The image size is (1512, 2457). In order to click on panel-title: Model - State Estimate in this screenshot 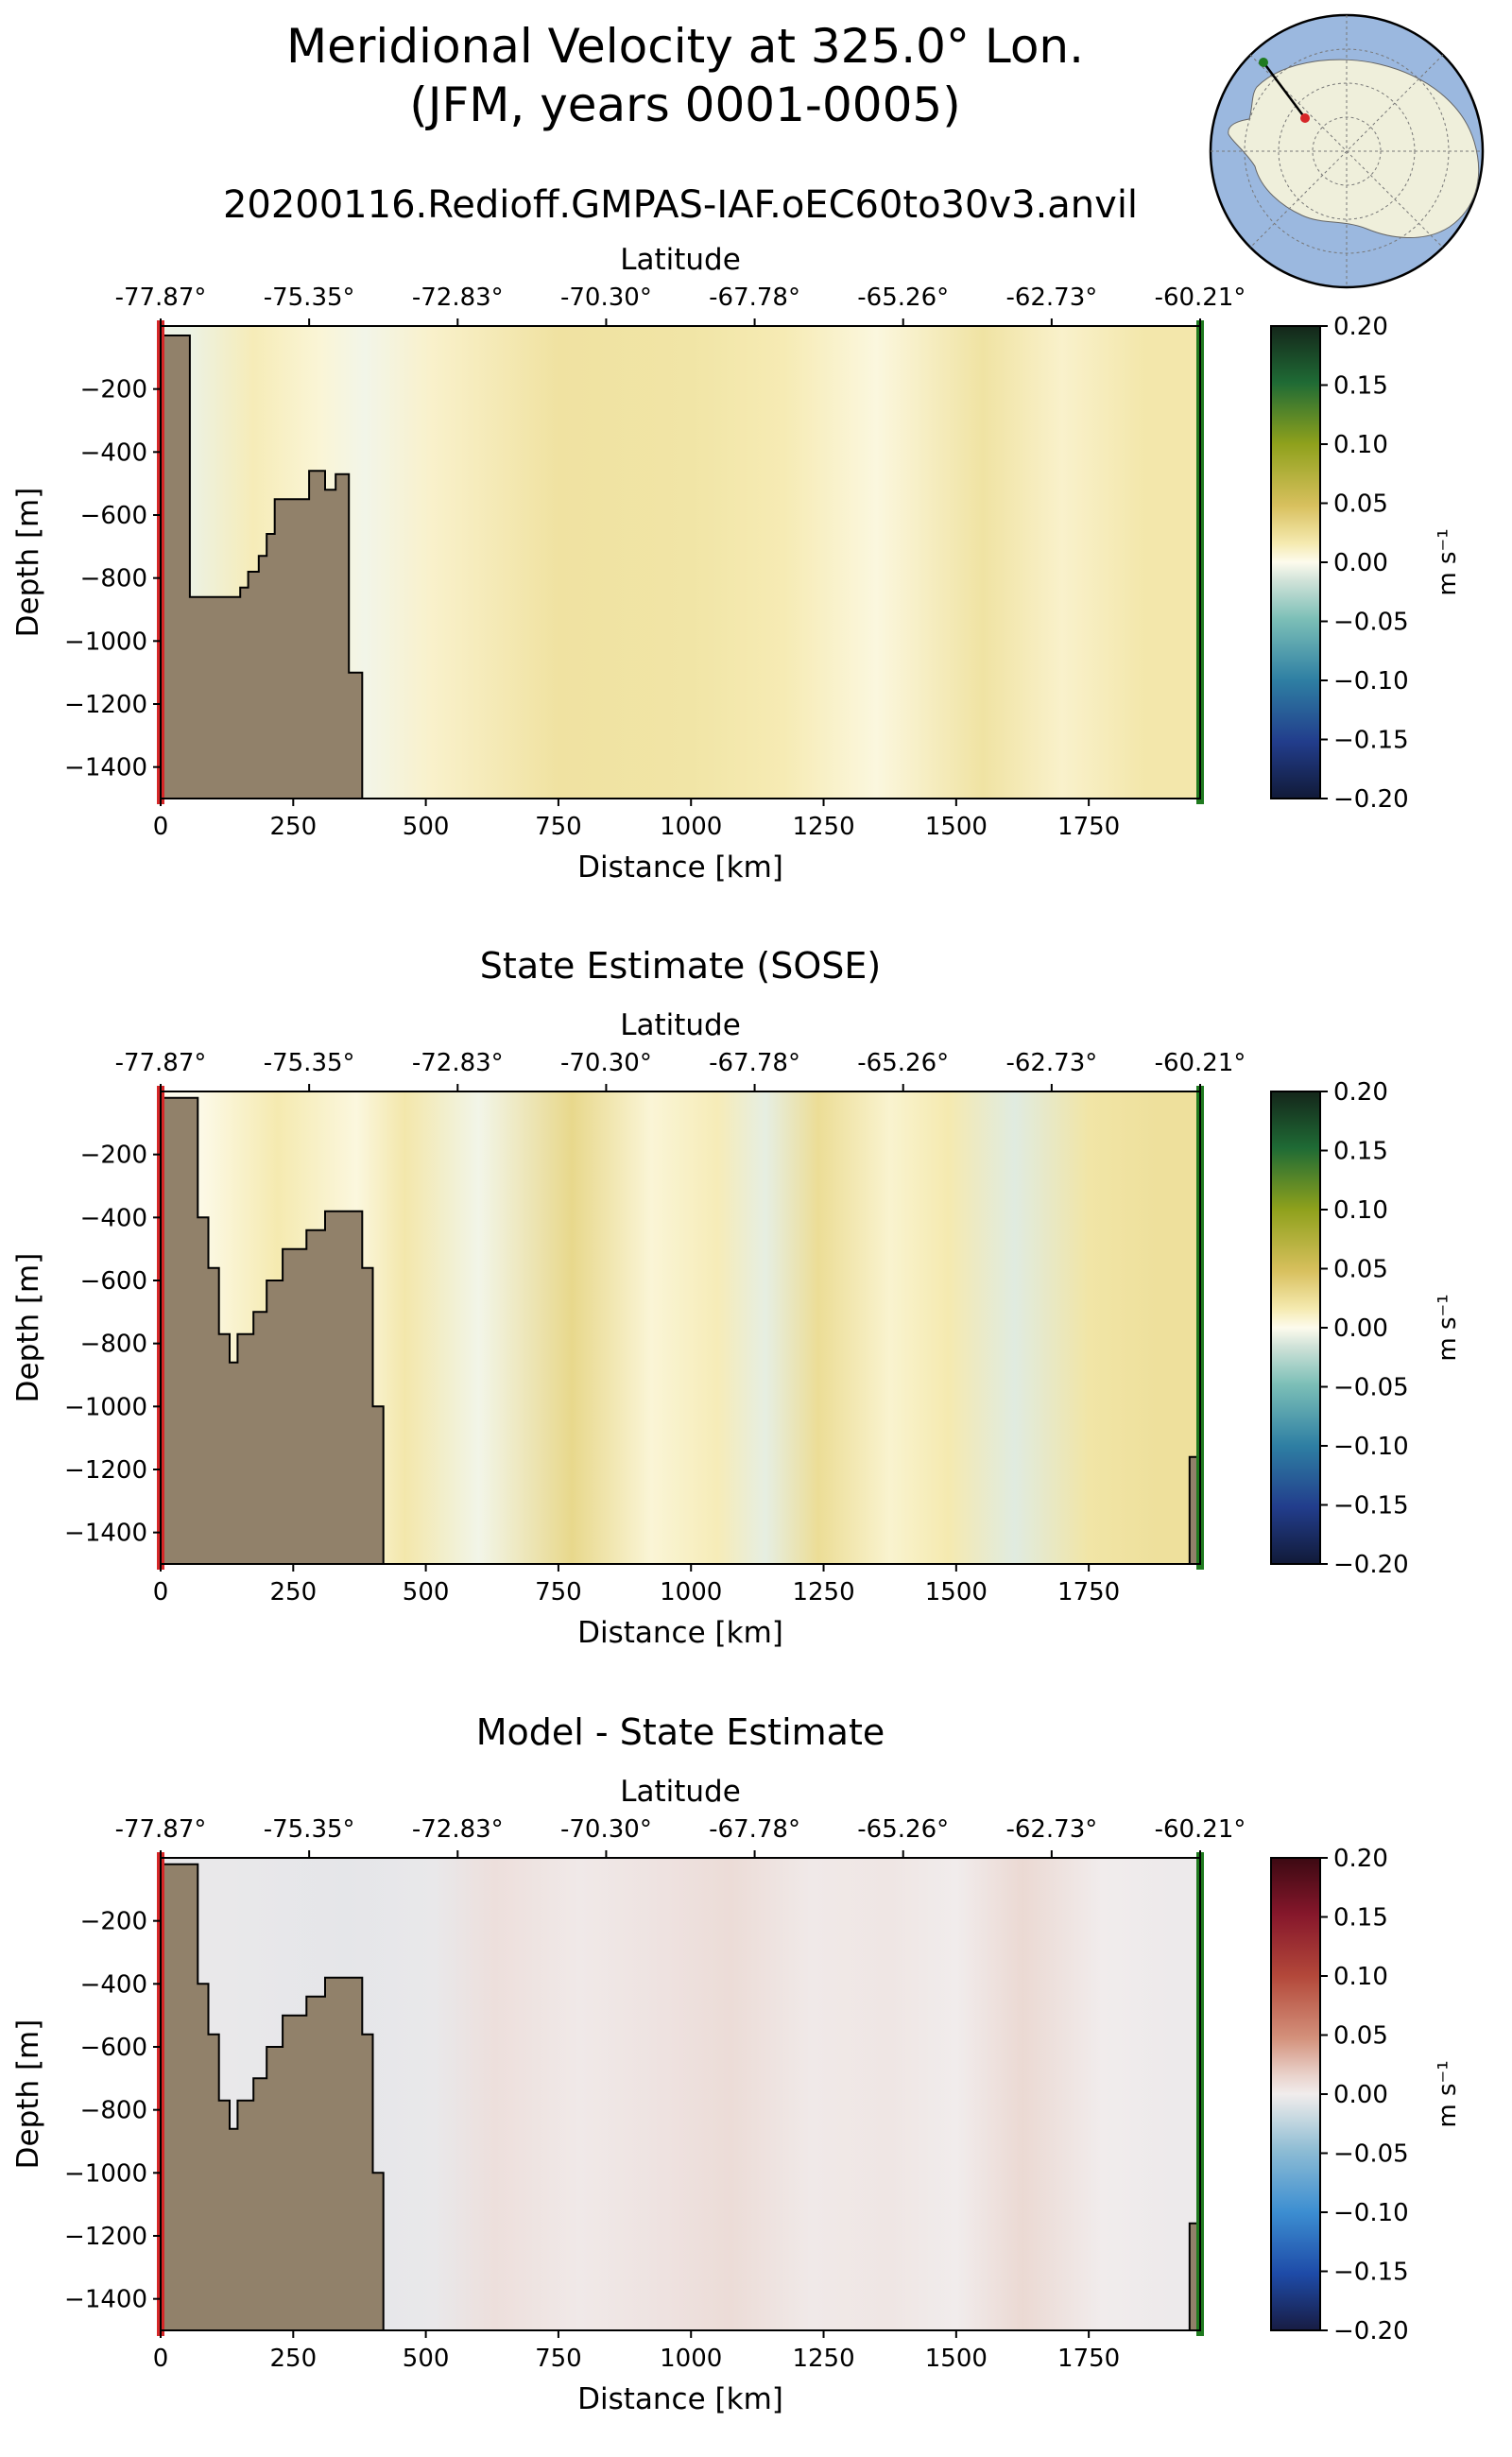, I will do `click(680, 1732)`.